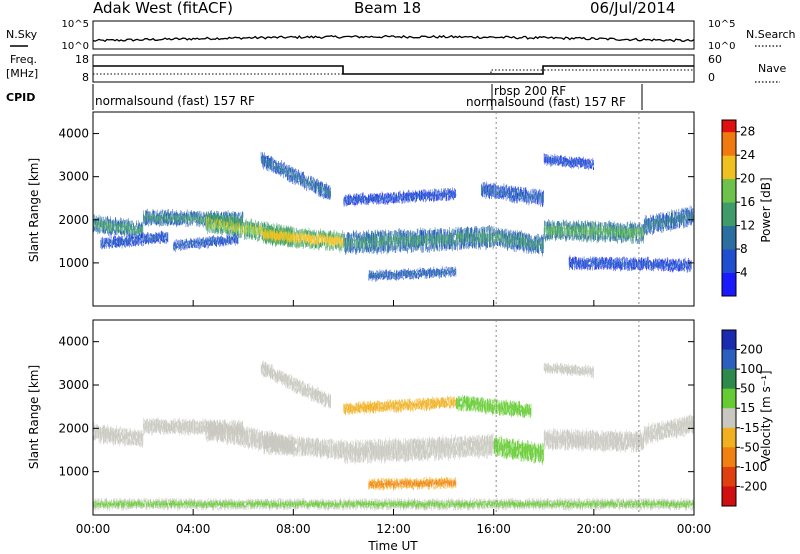 The image size is (800, 554). Describe the element at coordinates (393, 39) in the screenshot. I see `nsky-trace` at that location.